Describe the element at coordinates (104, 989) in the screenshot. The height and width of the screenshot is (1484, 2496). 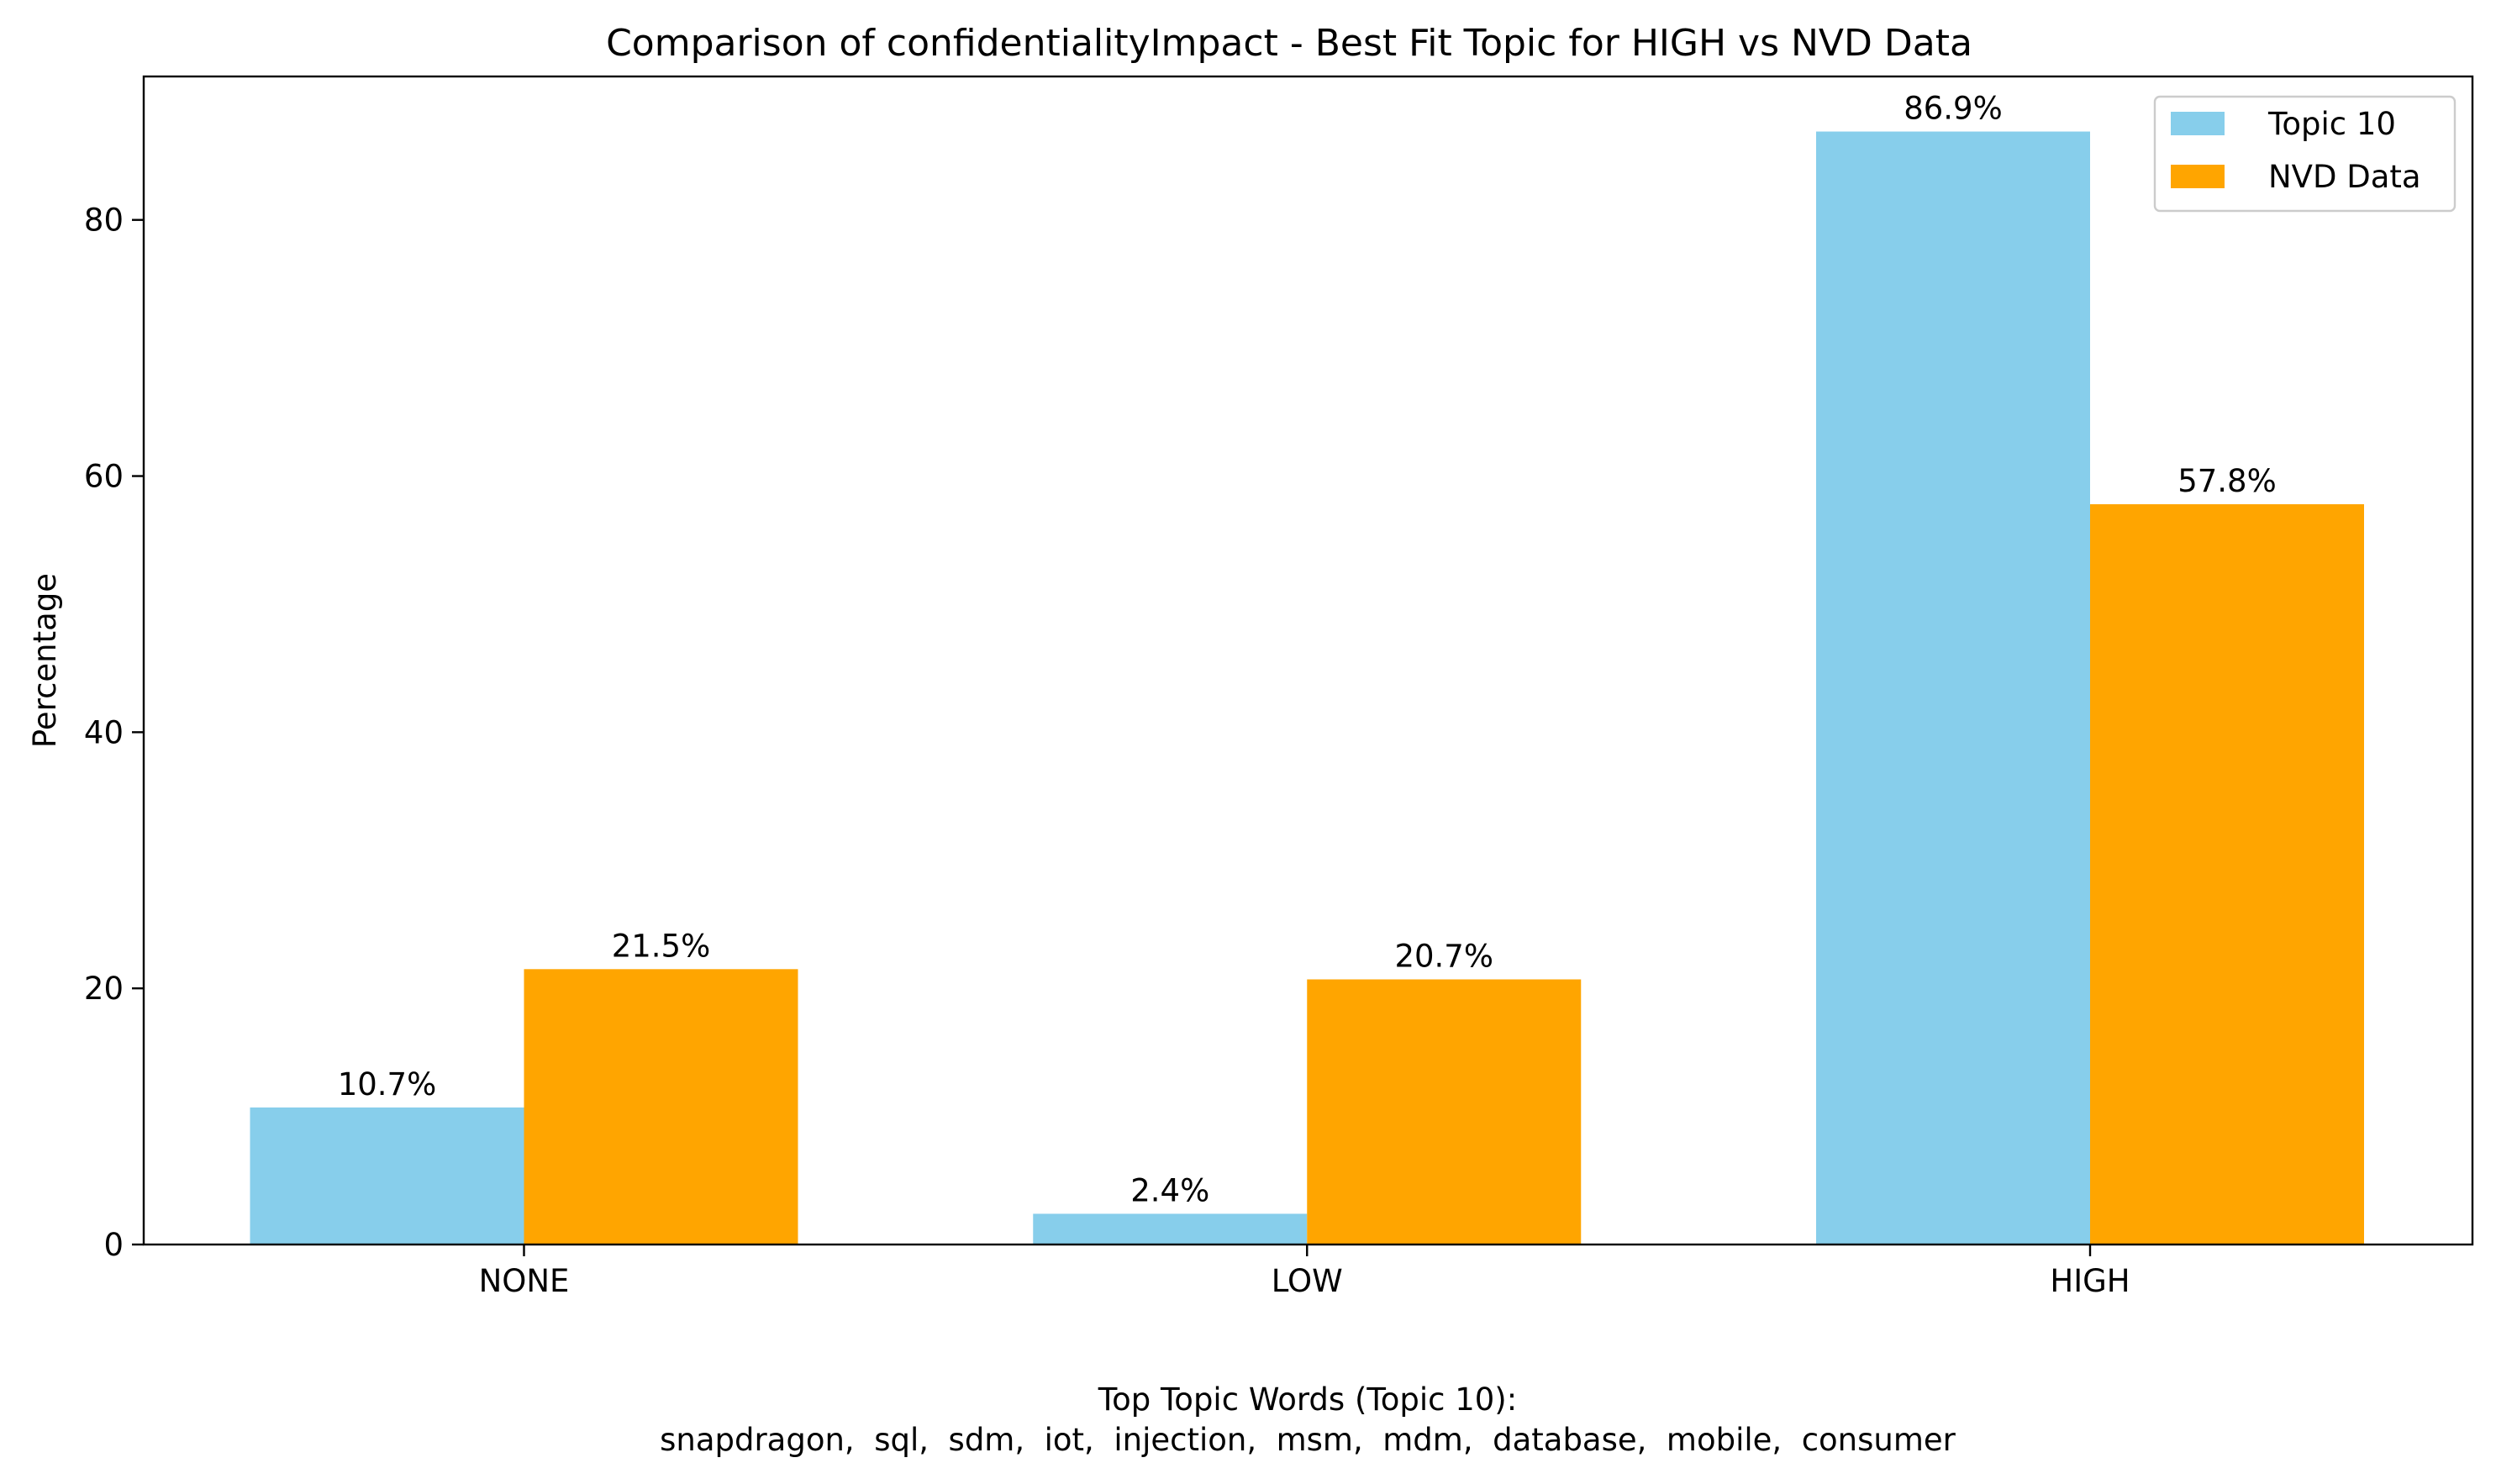
I see `y-tick-label: 20` at that location.